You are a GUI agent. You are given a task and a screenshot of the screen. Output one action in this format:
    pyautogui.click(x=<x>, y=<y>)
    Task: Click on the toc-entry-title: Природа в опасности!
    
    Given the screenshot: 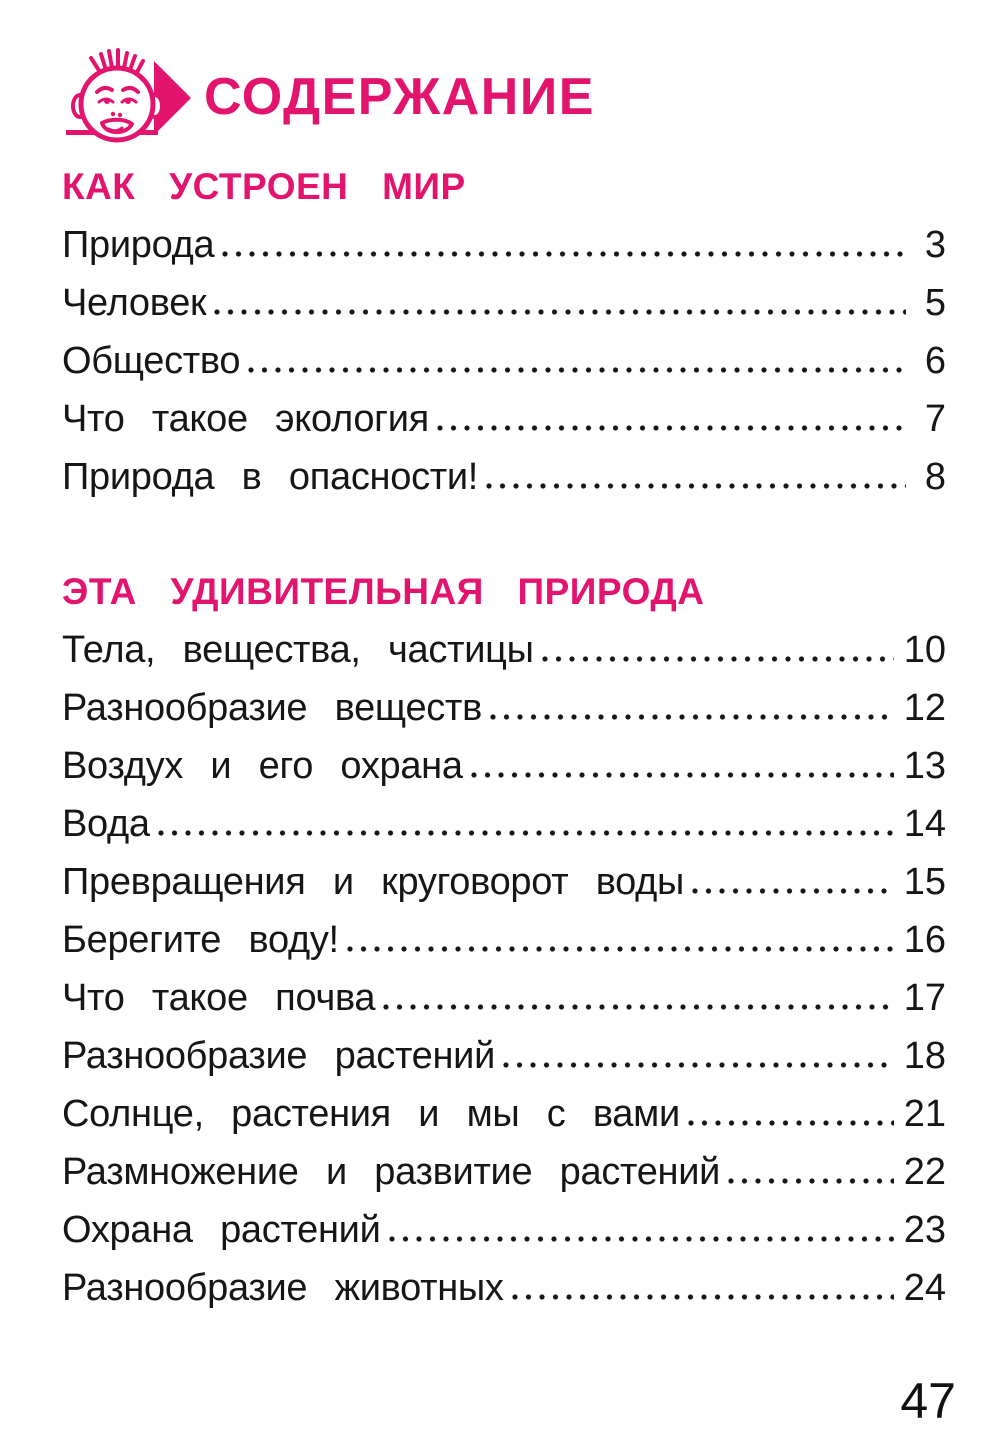 What is the action you would take?
    pyautogui.click(x=270, y=477)
    